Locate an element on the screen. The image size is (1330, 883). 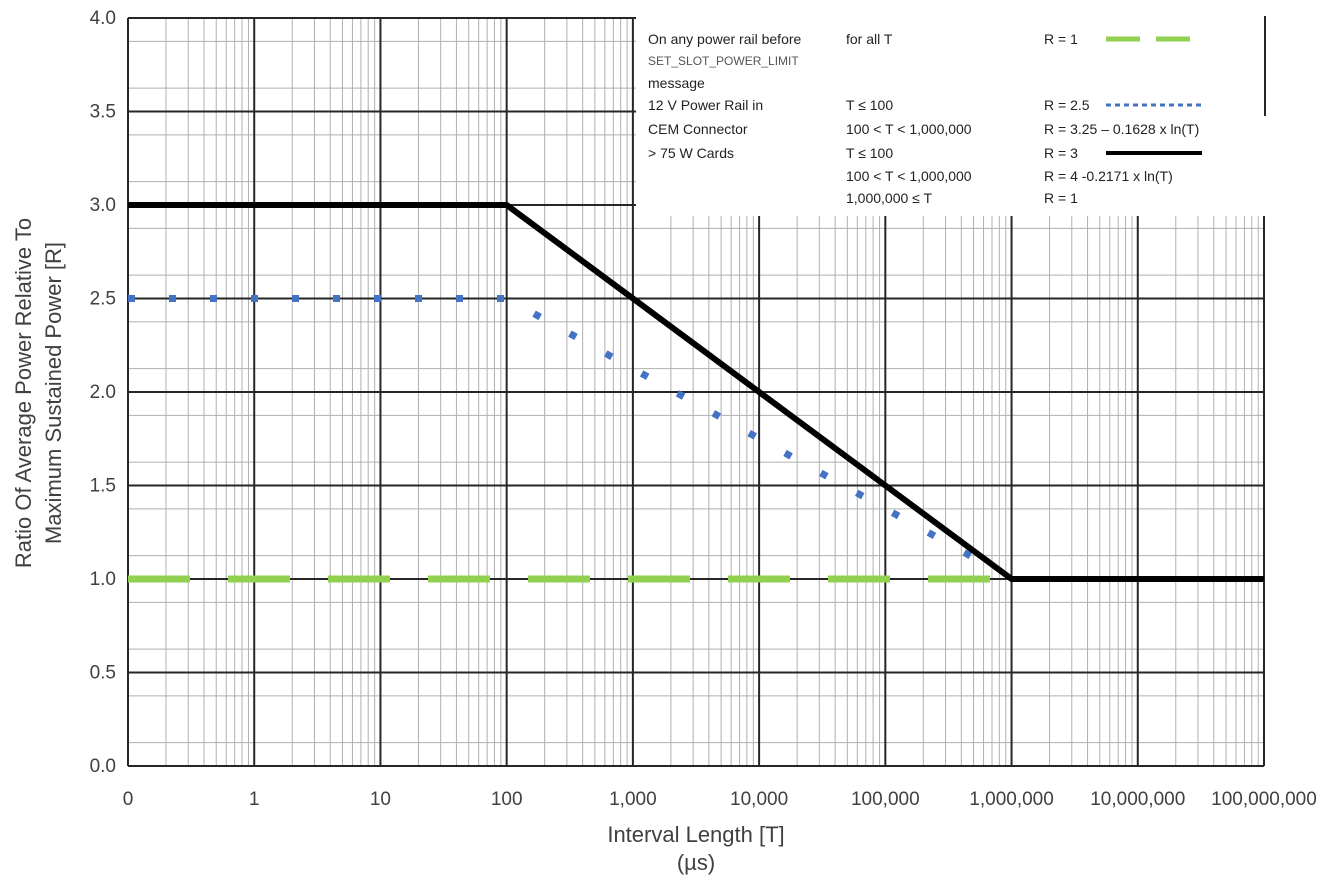
y-tick-label: 1.0 is located at coordinates (103, 579).